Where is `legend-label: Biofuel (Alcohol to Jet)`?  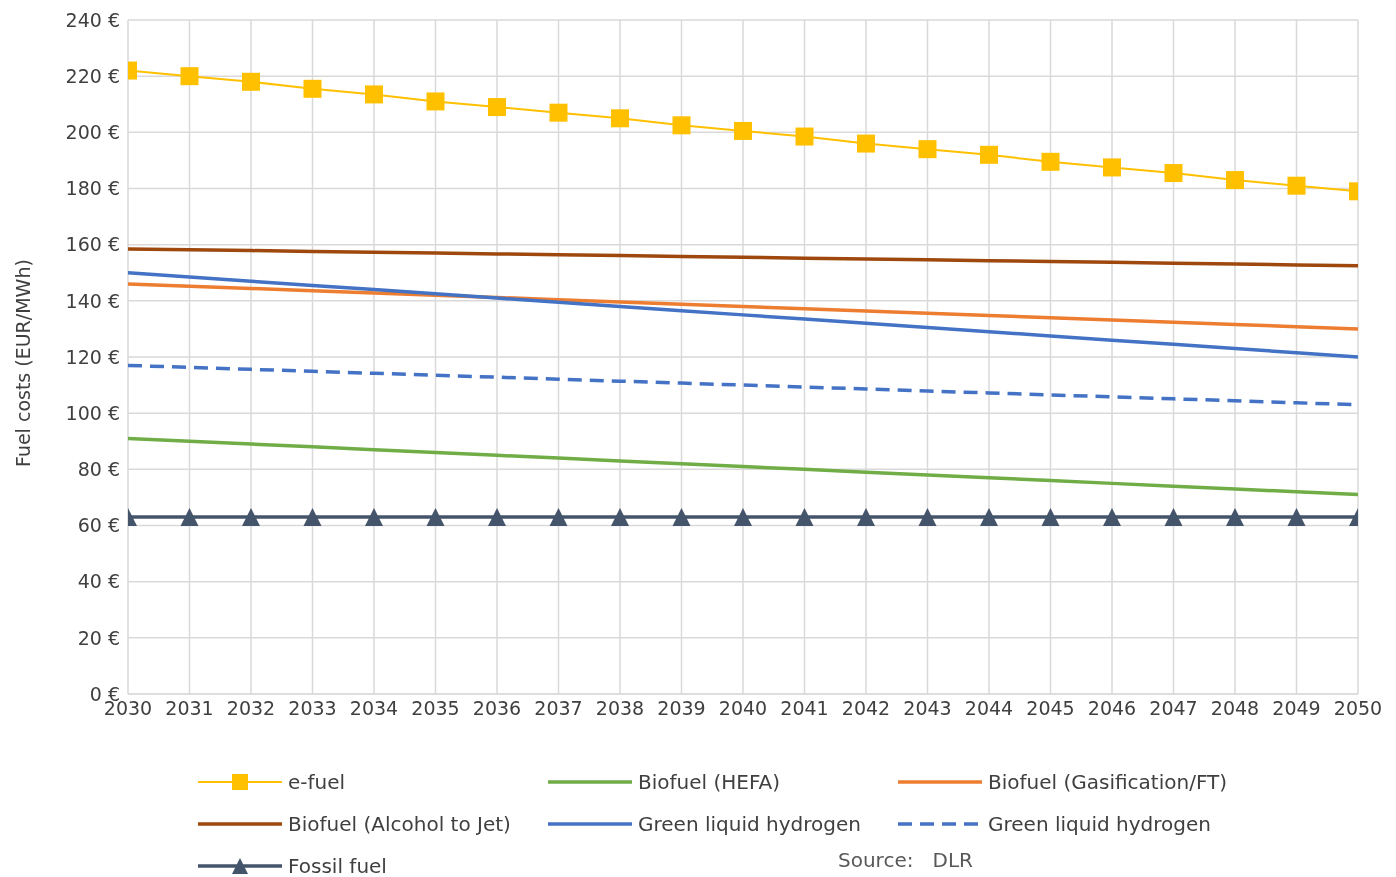
legend-label: Biofuel (Alcohol to Jet) is located at coordinates (399, 824).